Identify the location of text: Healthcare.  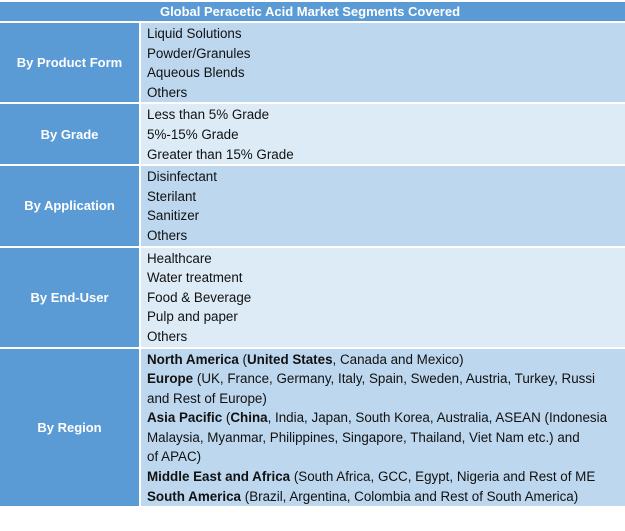
(179, 258).